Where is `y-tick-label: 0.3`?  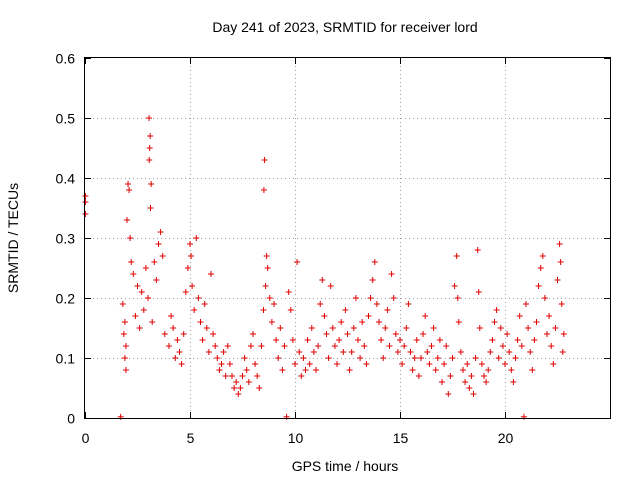 y-tick-label: 0.3 is located at coordinates (66, 239).